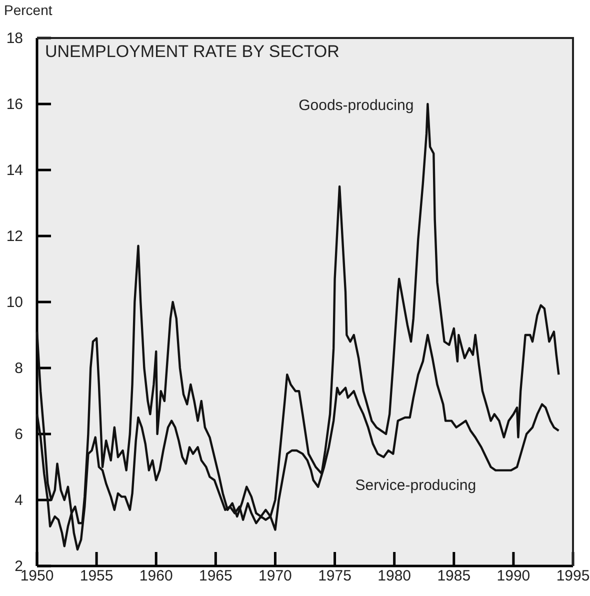  Describe the element at coordinates (513, 576) in the screenshot. I see `x-tick-label: 1990` at that location.